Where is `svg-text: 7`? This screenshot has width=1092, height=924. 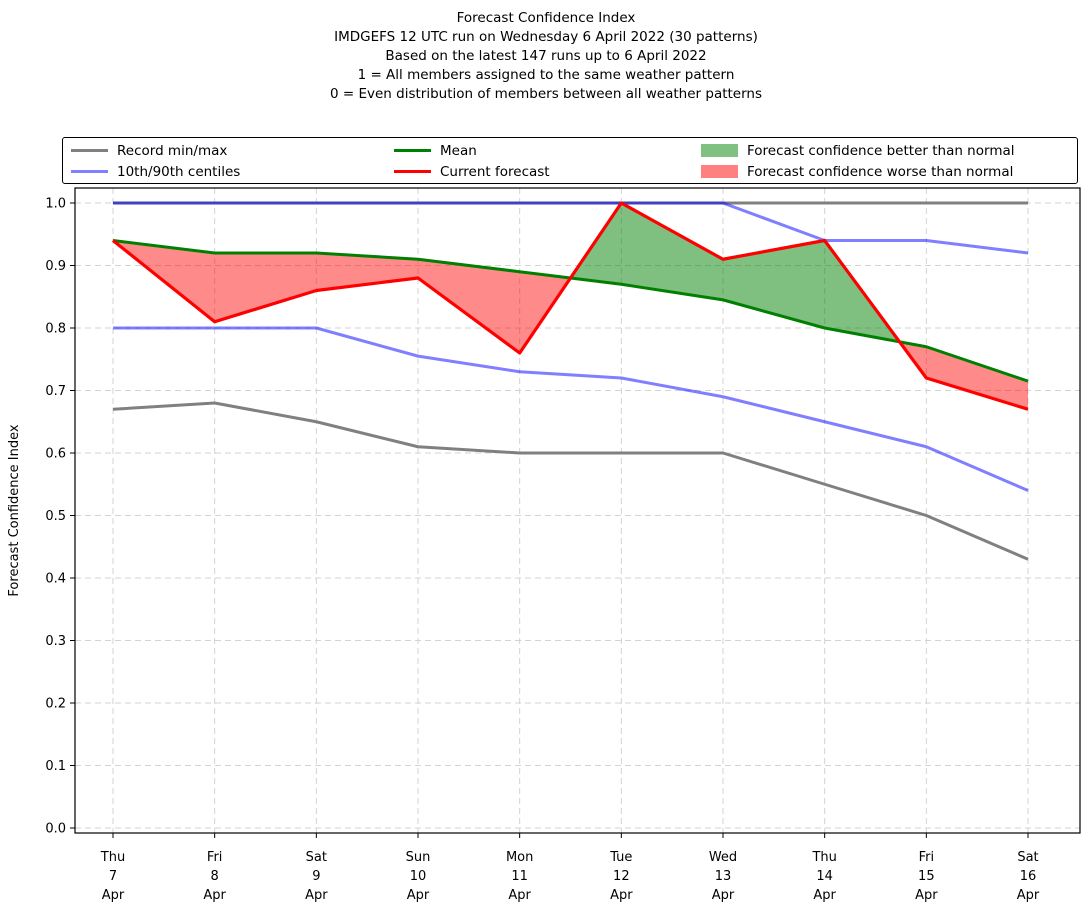
svg-text: 7 is located at coordinates (113, 876).